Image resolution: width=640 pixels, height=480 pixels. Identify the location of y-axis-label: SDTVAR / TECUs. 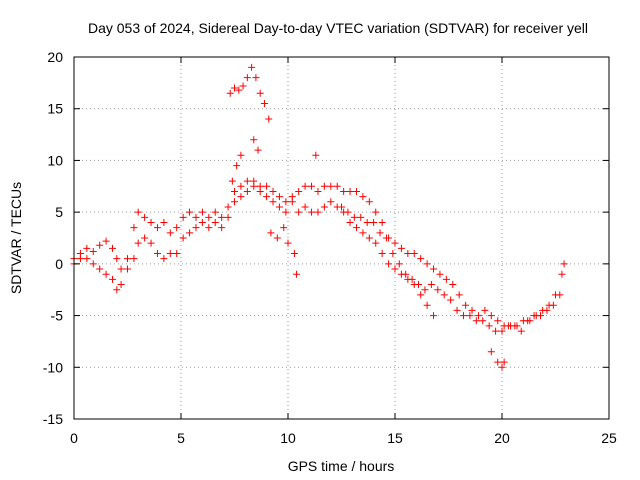
(16, 238).